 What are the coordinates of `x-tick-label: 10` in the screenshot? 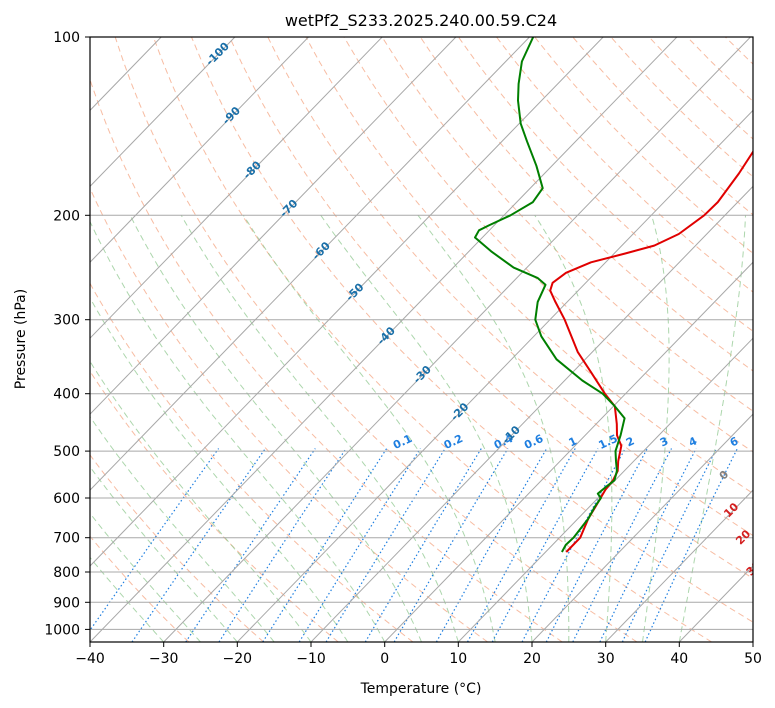 It's located at (458, 659).